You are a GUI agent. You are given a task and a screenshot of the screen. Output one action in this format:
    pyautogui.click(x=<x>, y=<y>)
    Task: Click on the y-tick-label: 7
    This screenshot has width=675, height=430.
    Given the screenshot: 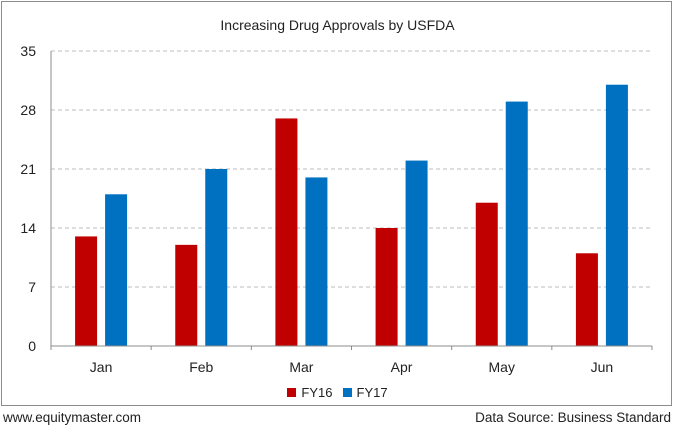 What is the action you would take?
    pyautogui.click(x=32, y=287)
    